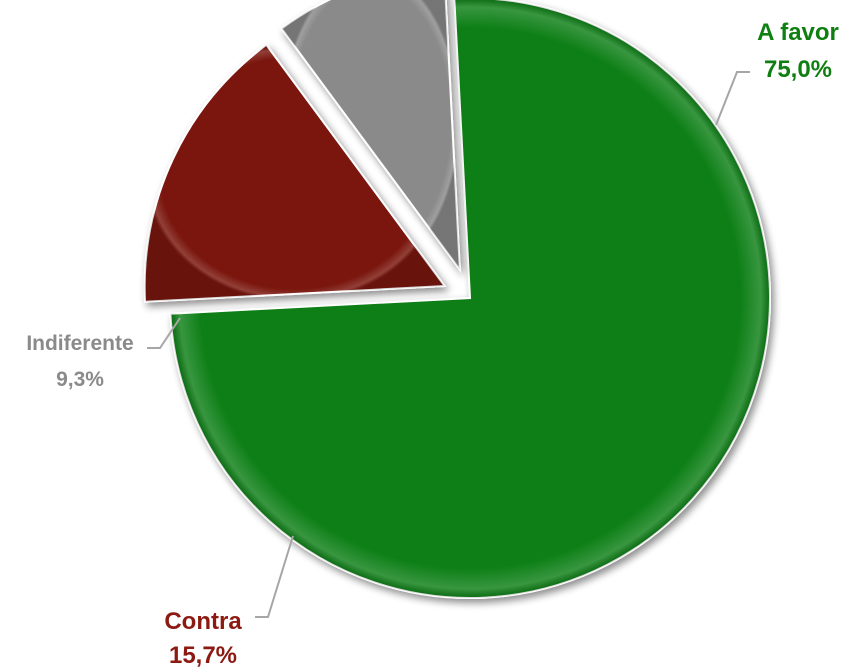  Describe the element at coordinates (79, 361) in the screenshot. I see `slice-label-indiferente: Indiferente 9,3%` at that location.